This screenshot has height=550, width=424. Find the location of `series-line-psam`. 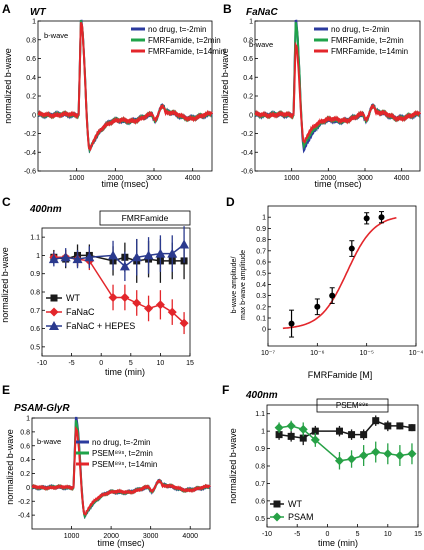

series-line-psam is located at coordinates (345, 443).